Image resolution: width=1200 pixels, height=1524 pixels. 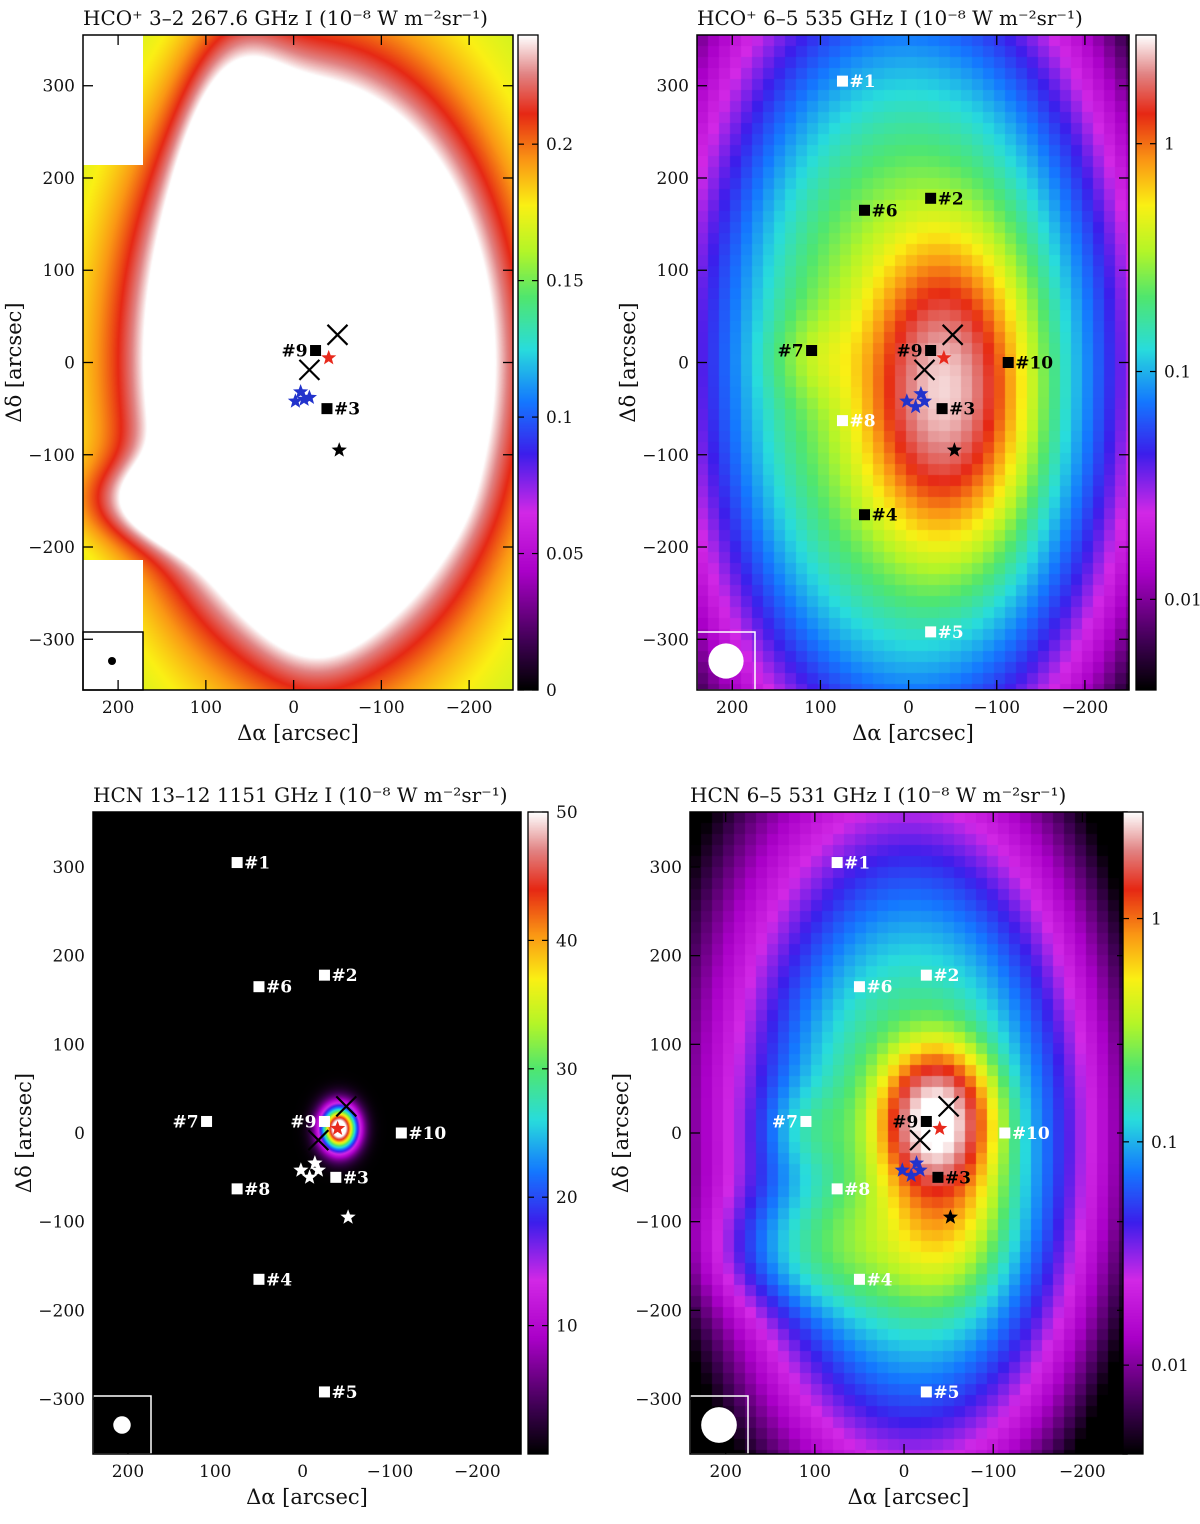 What do you see at coordinates (879, 1280) in the screenshot?
I see `position-label: #4` at bounding box center [879, 1280].